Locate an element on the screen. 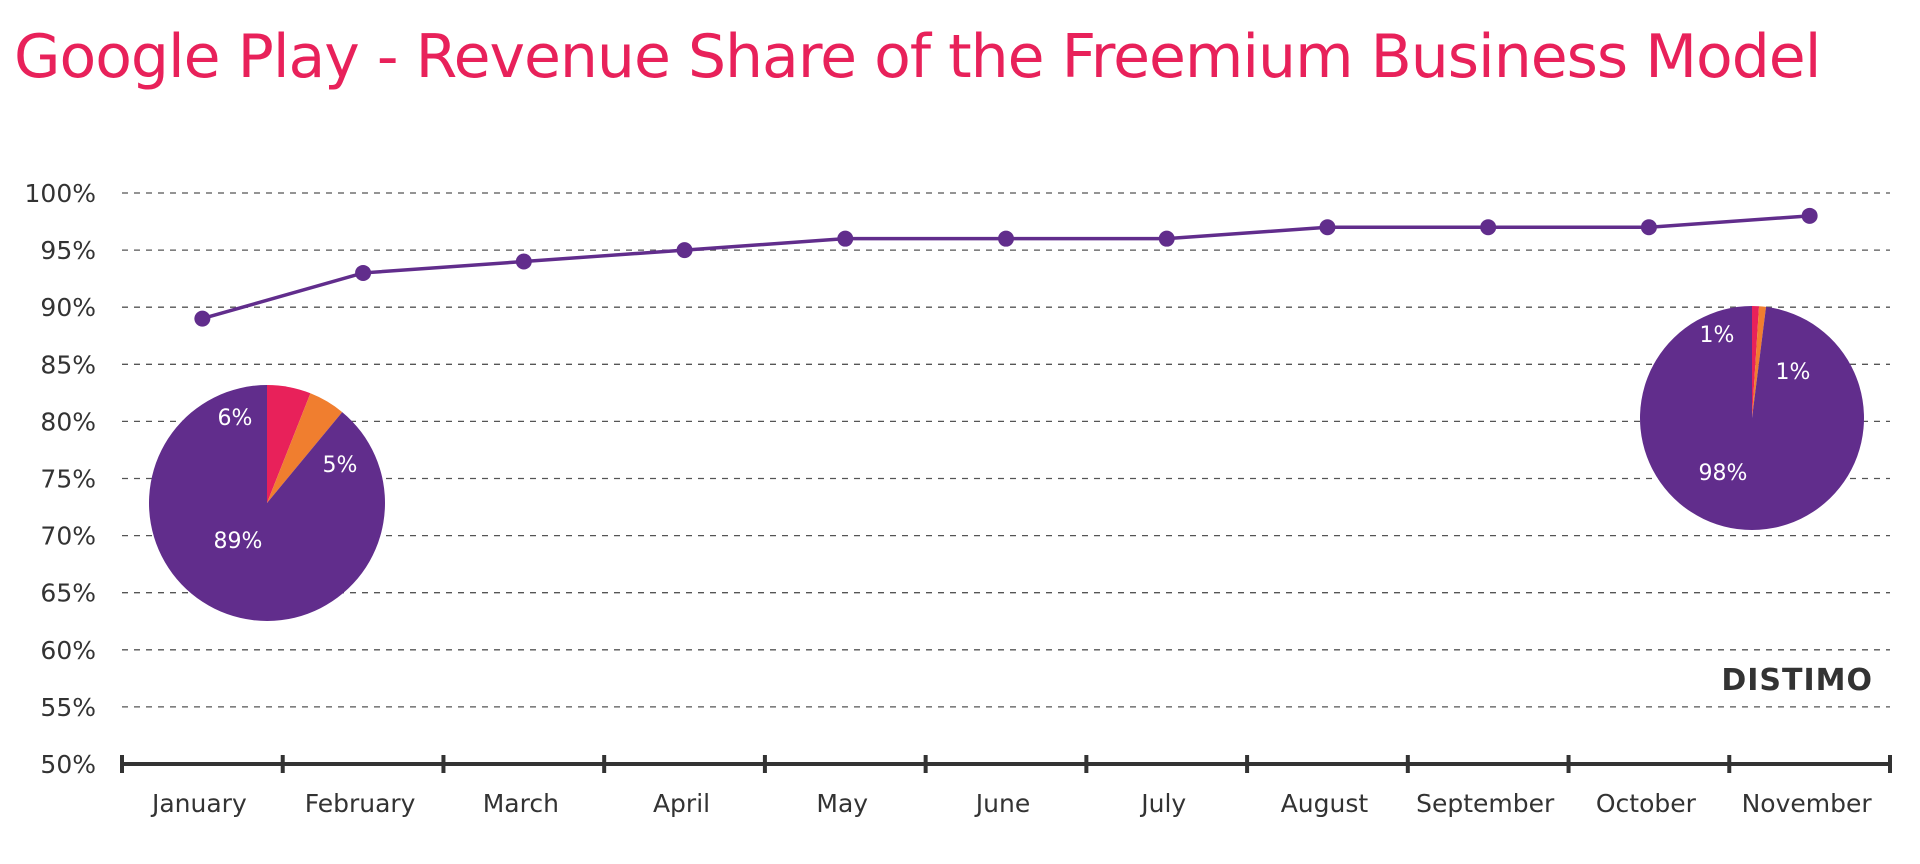 The height and width of the screenshot is (864, 1920). x-tick-label: June is located at coordinates (1002, 803).